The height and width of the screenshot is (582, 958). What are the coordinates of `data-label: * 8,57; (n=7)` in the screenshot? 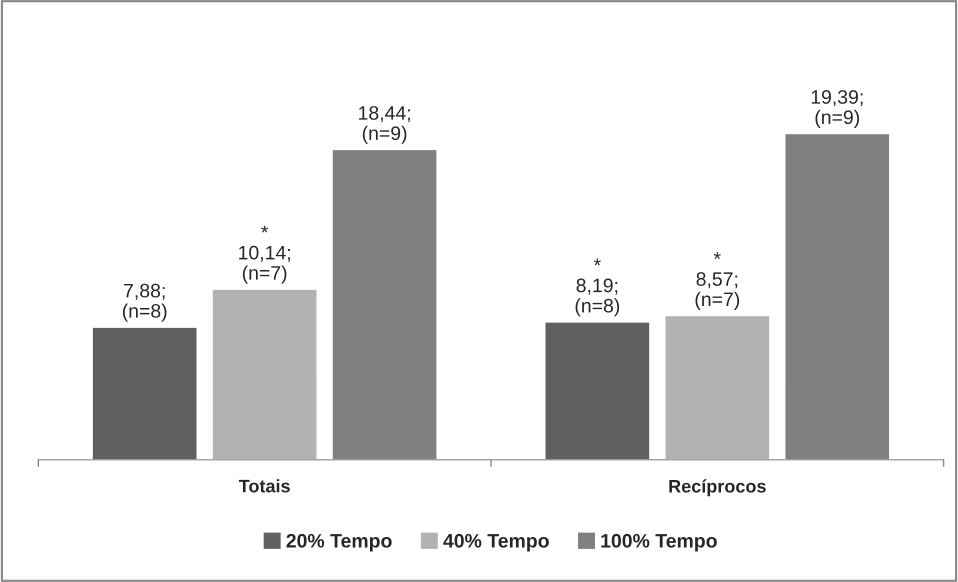 It's located at (718, 281).